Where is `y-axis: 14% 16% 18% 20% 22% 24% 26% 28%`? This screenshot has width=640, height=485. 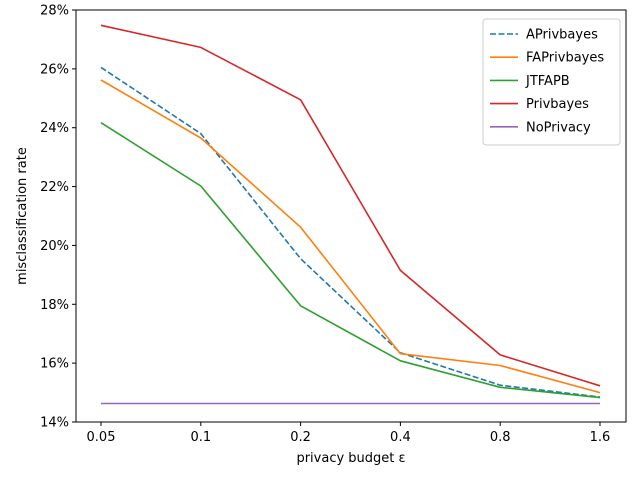 y-axis: 14% 16% 18% 20% 22% 24% 26% 28% is located at coordinates (58, 217).